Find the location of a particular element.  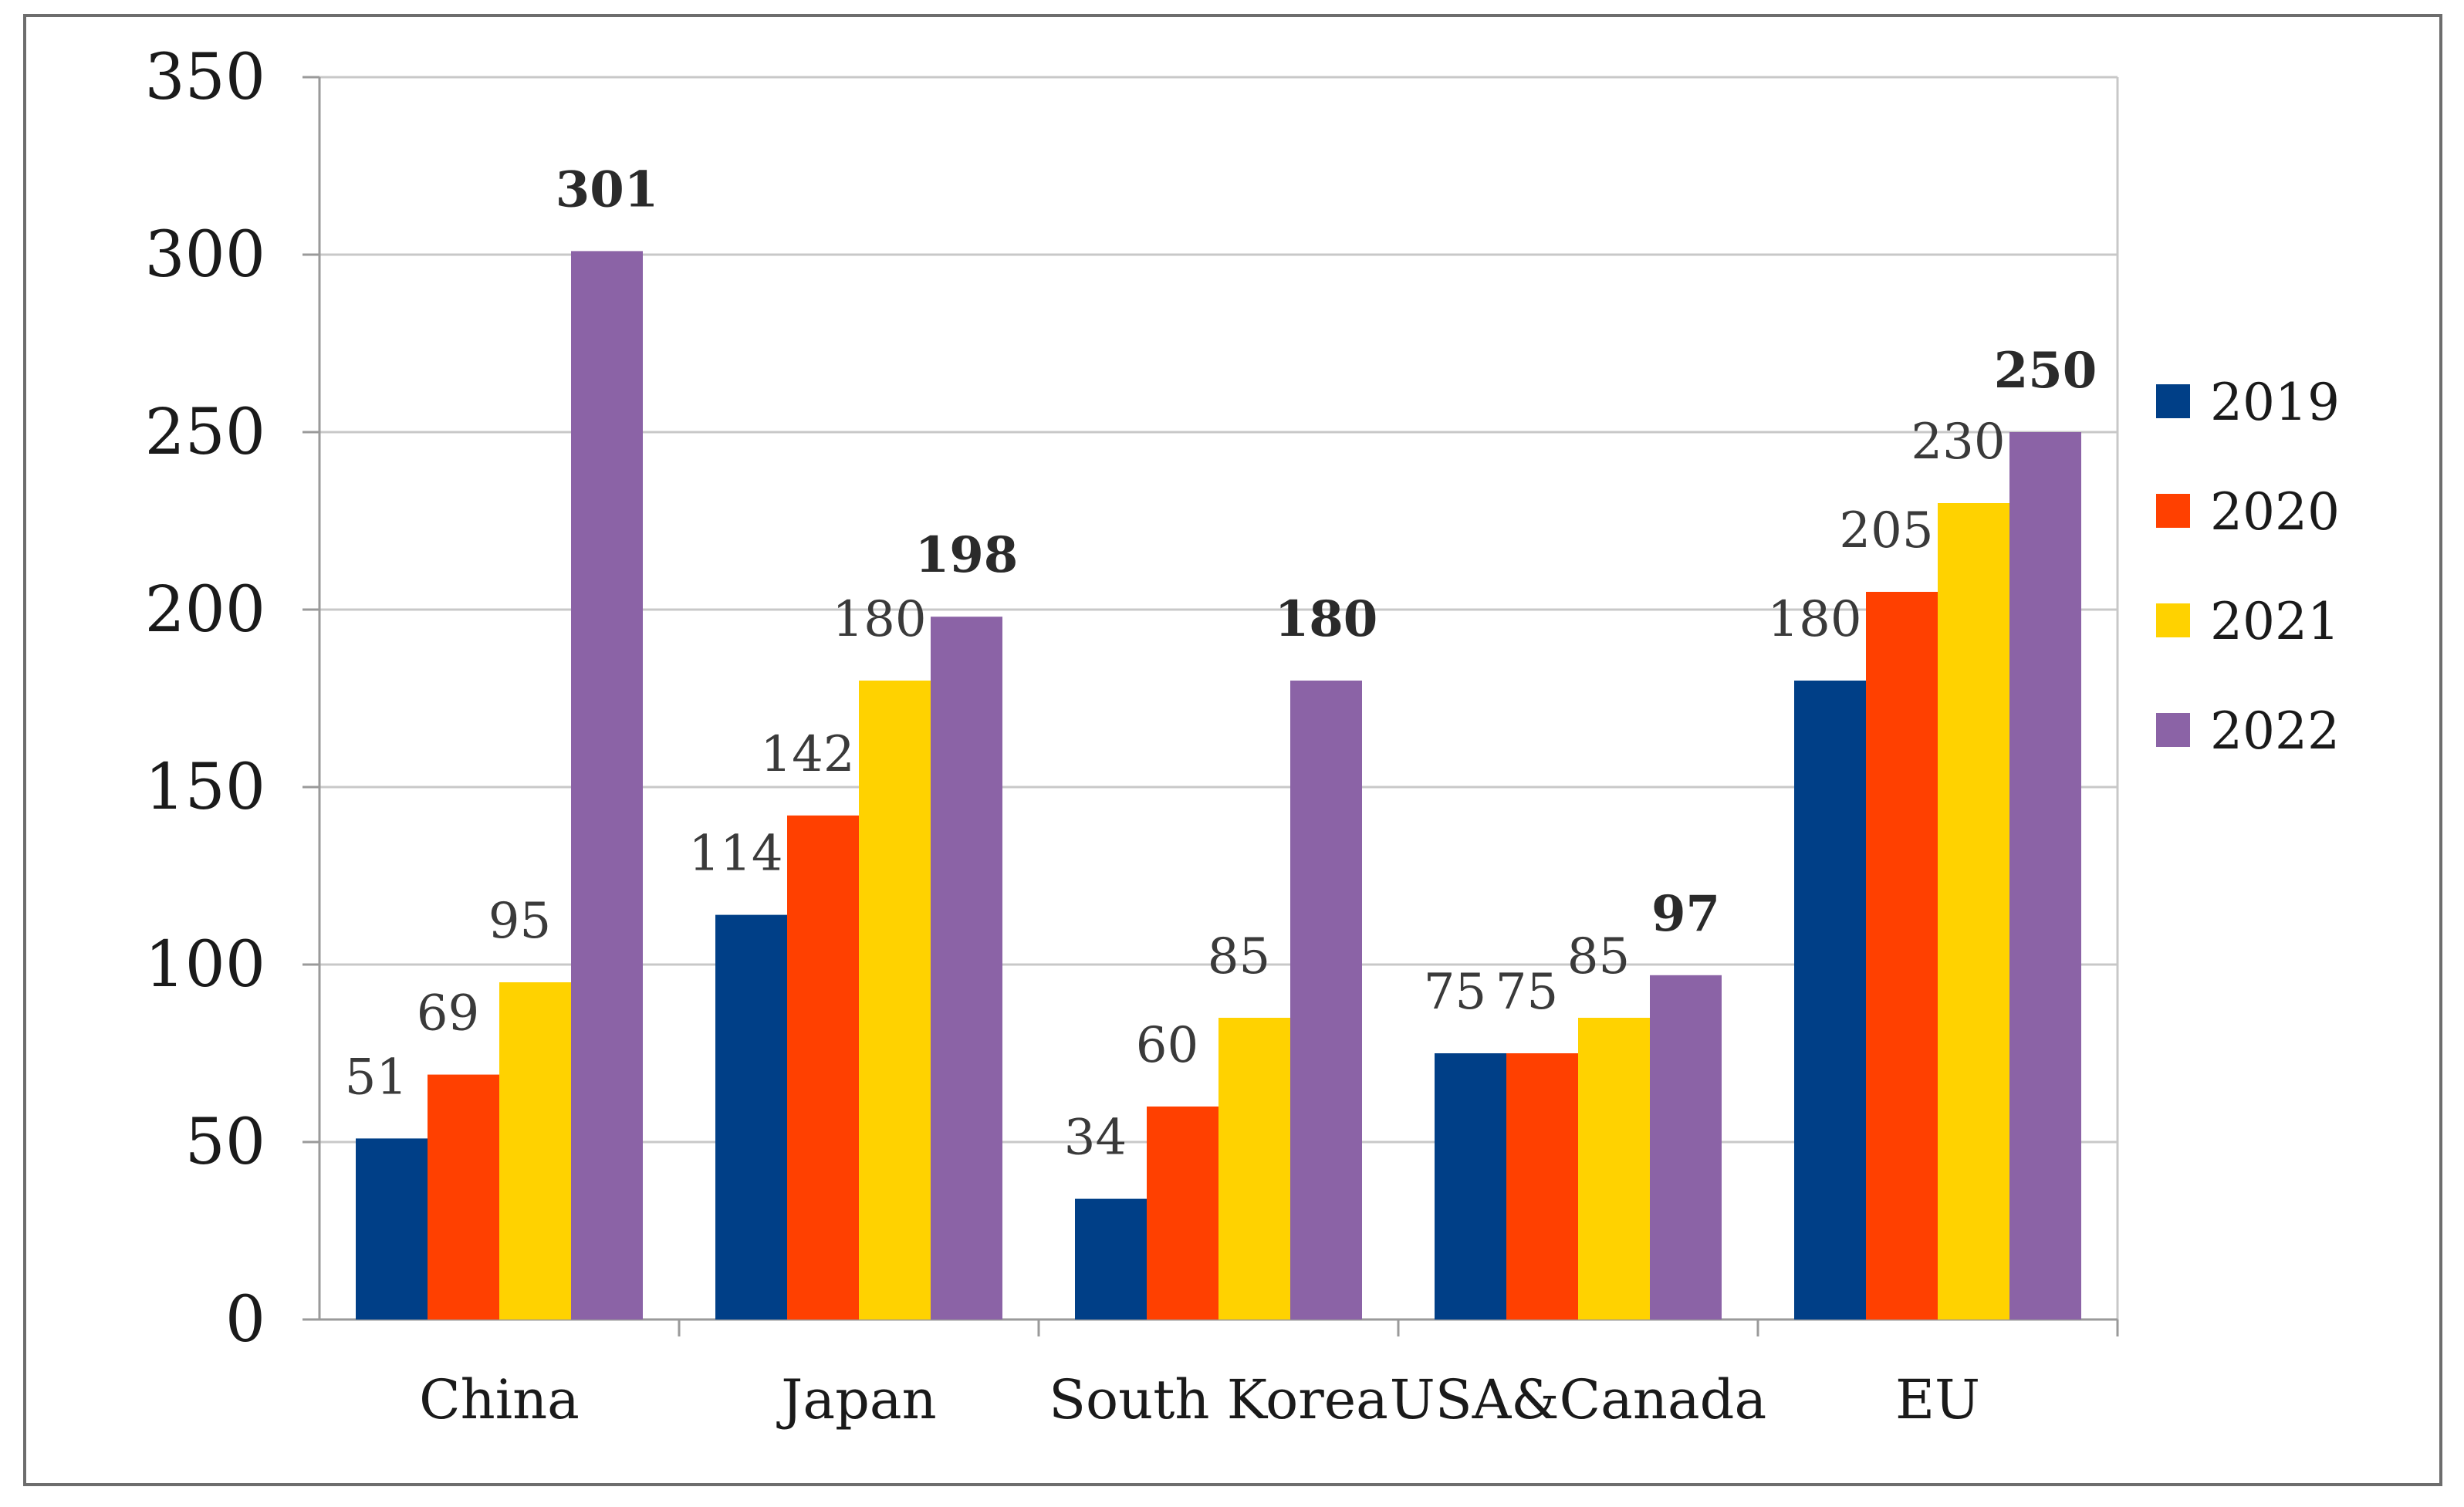

legend-swatch-2021 is located at coordinates (2173, 620).